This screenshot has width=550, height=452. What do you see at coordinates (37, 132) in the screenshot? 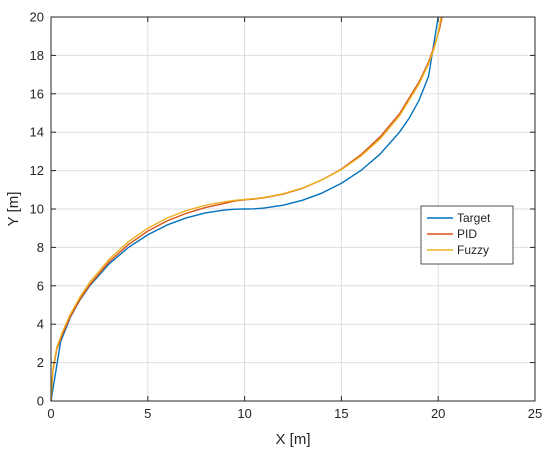
I see `y-tick-label: 14` at bounding box center [37, 132].